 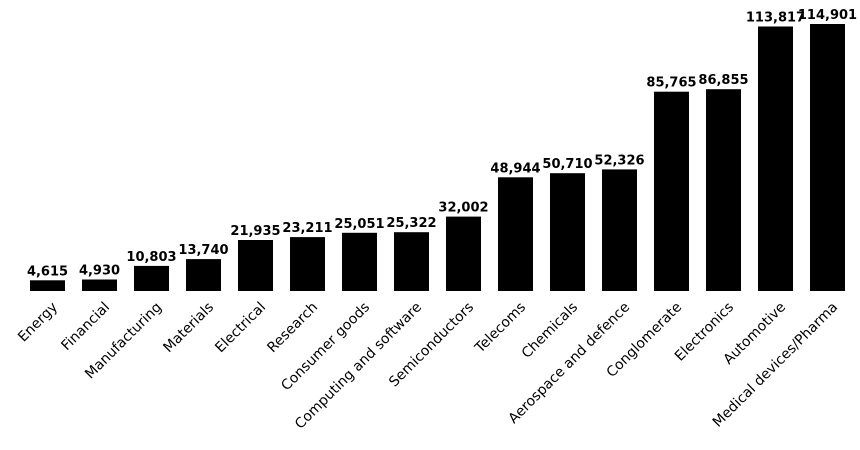 I want to click on value-label-financial: 4,930, so click(x=99, y=271).